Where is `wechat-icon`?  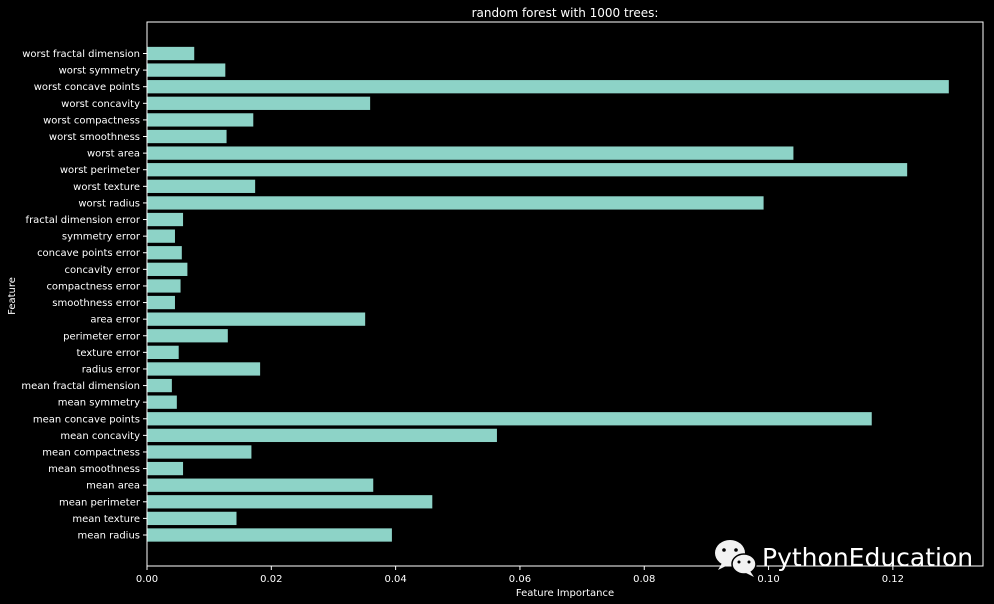 wechat-icon is located at coordinates (736, 558).